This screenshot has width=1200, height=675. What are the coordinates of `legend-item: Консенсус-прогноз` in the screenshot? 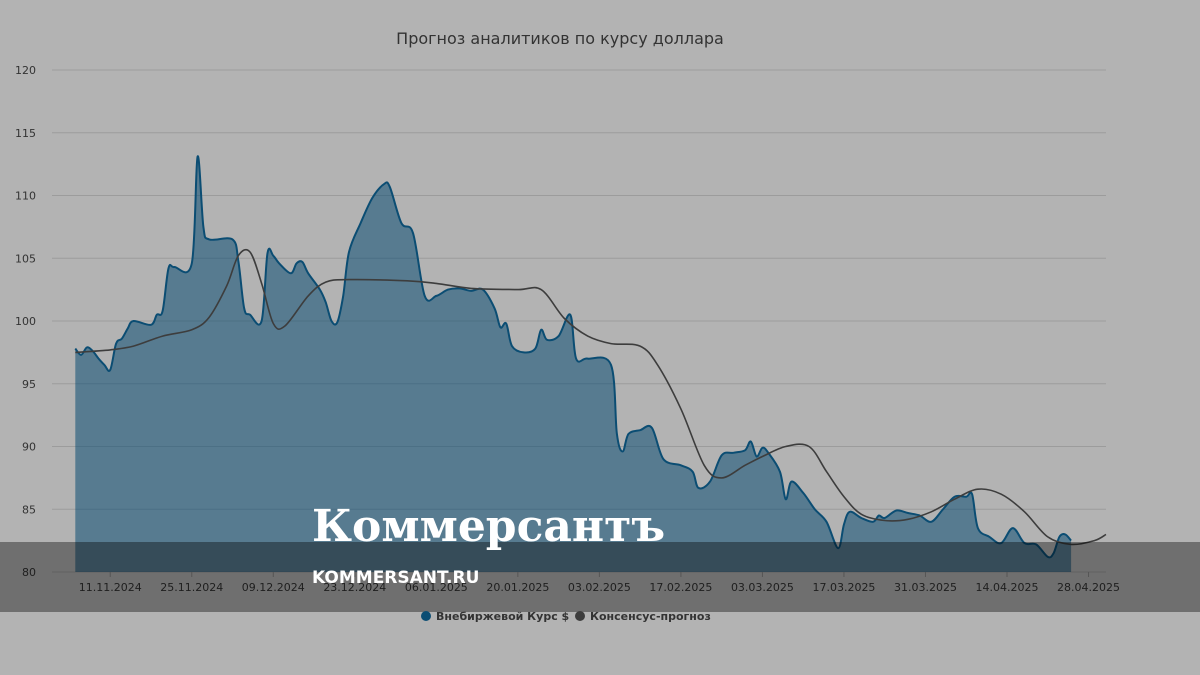 It's located at (643, 616).